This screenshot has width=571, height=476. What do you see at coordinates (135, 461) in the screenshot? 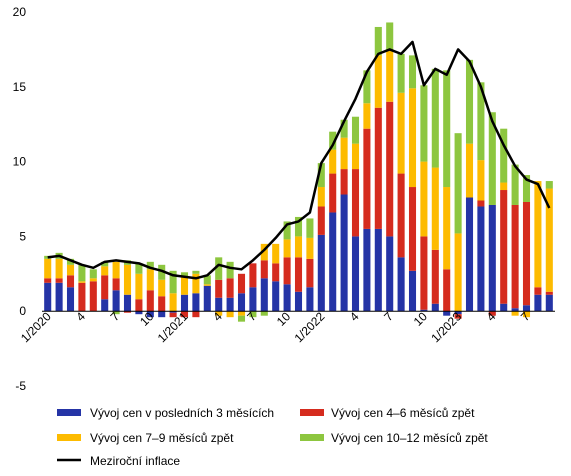
I see `legend-label-line: Meziroční inflace` at bounding box center [135, 461].